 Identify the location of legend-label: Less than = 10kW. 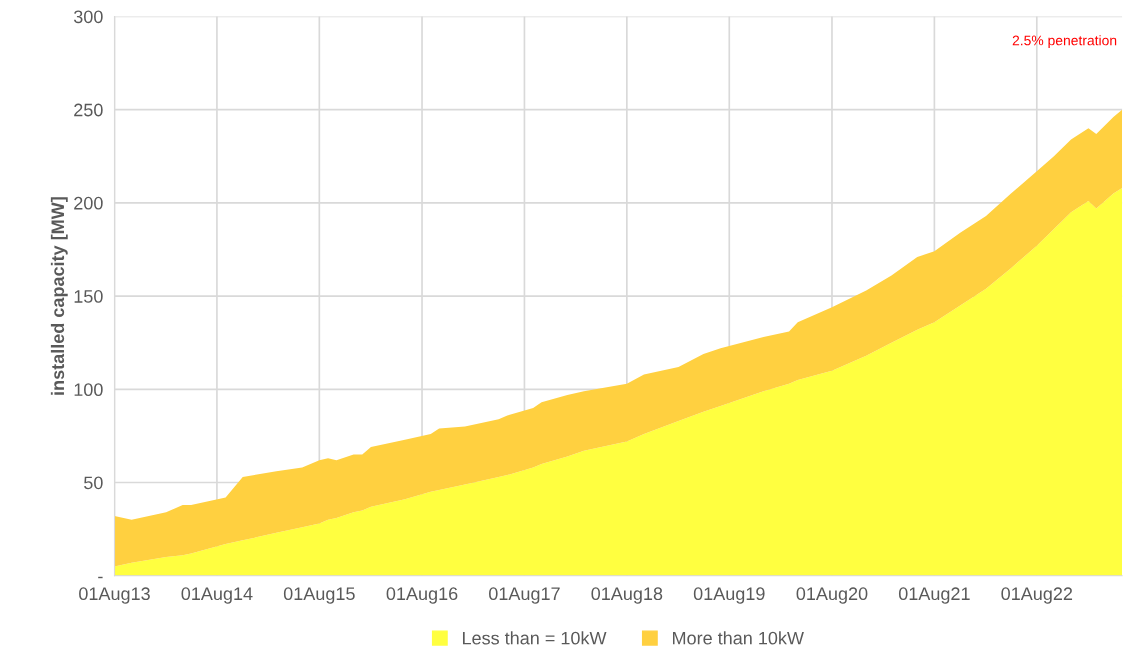
(534, 638).